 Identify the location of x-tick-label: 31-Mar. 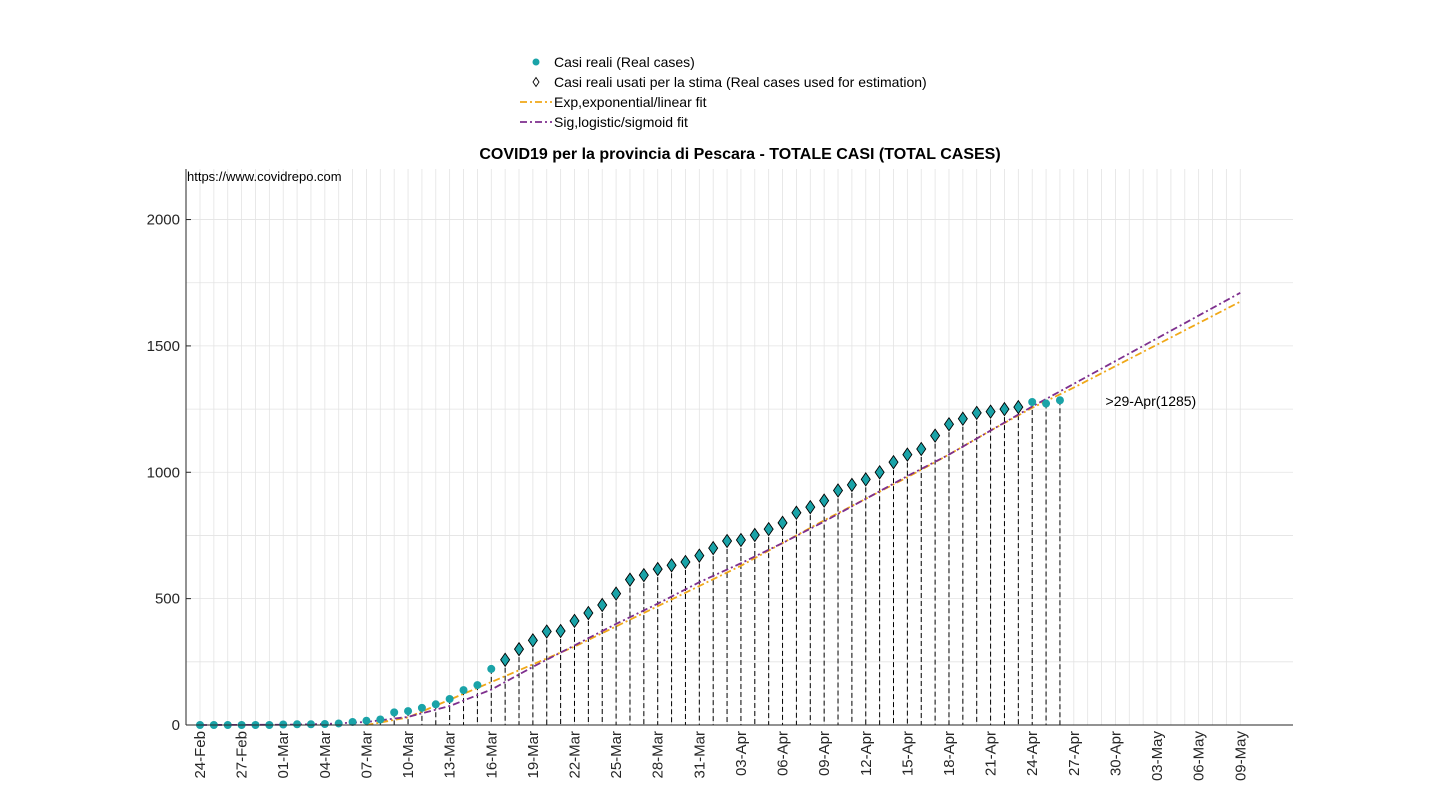
(699, 755).